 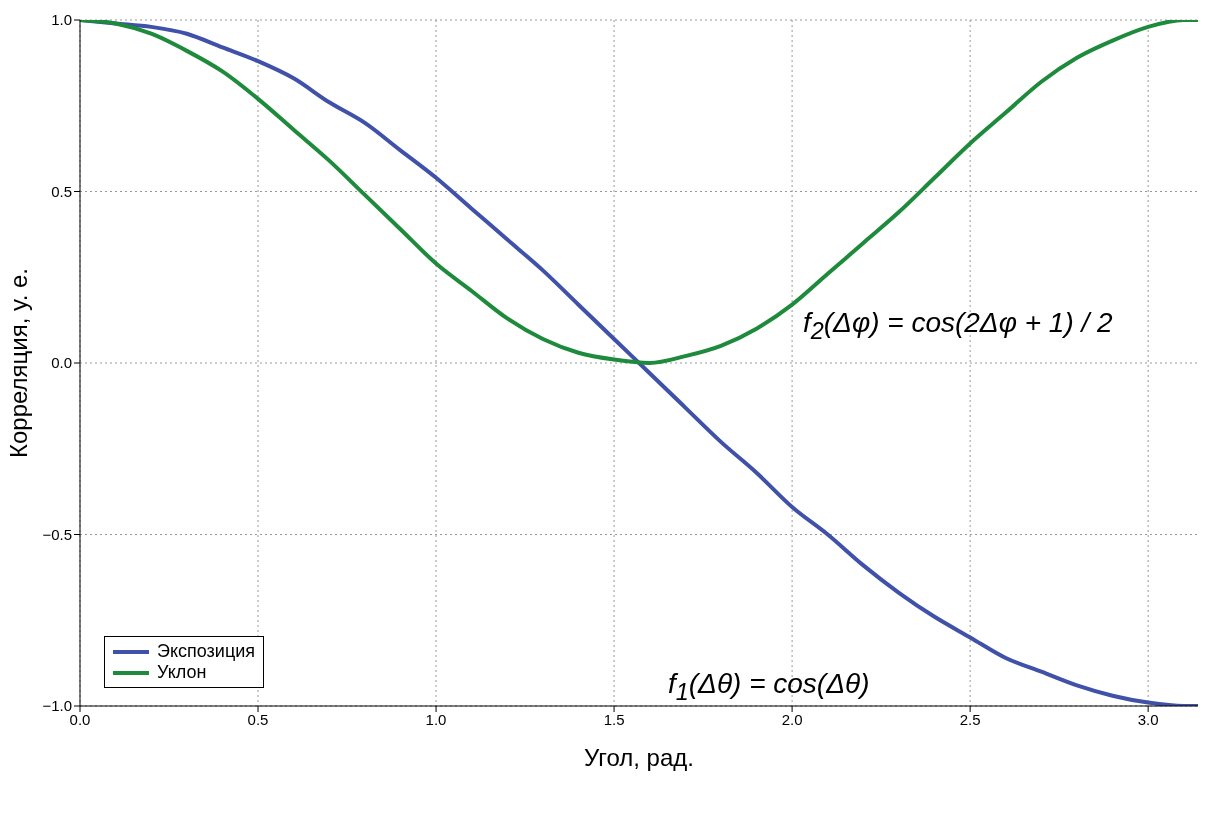 I want to click on annotation: f$_{2}$(Δφ) = cos(2Δφ + 1) / 2, so click(x=958, y=326).